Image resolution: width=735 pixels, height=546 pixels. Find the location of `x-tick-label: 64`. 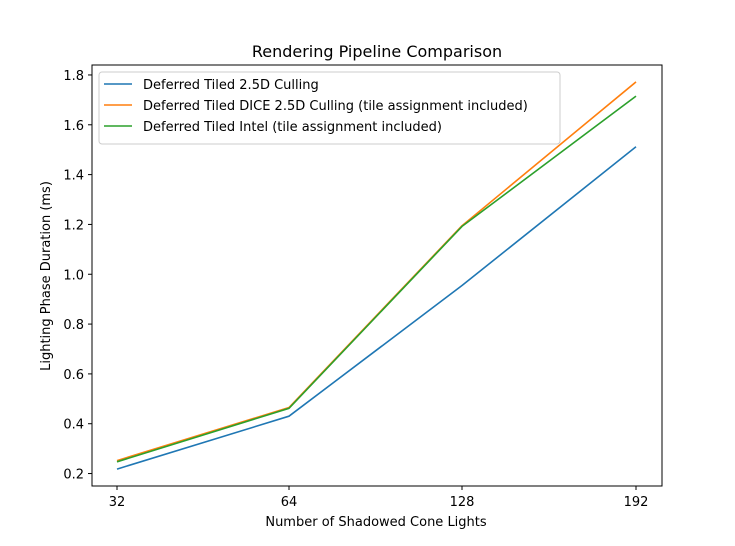

x-tick-label: 64 is located at coordinates (289, 502).